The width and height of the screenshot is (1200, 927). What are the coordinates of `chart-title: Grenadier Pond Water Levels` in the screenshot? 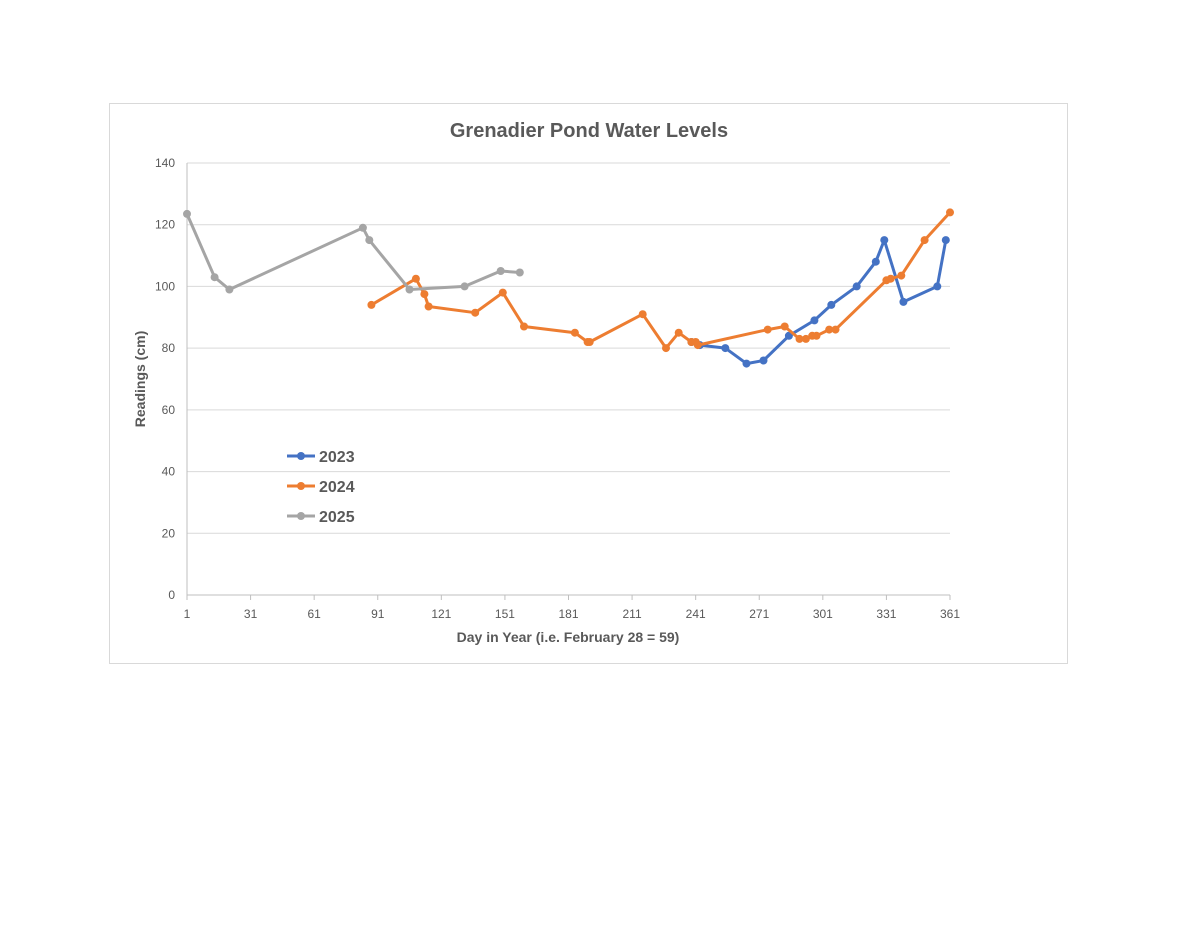 It's located at (589, 131).